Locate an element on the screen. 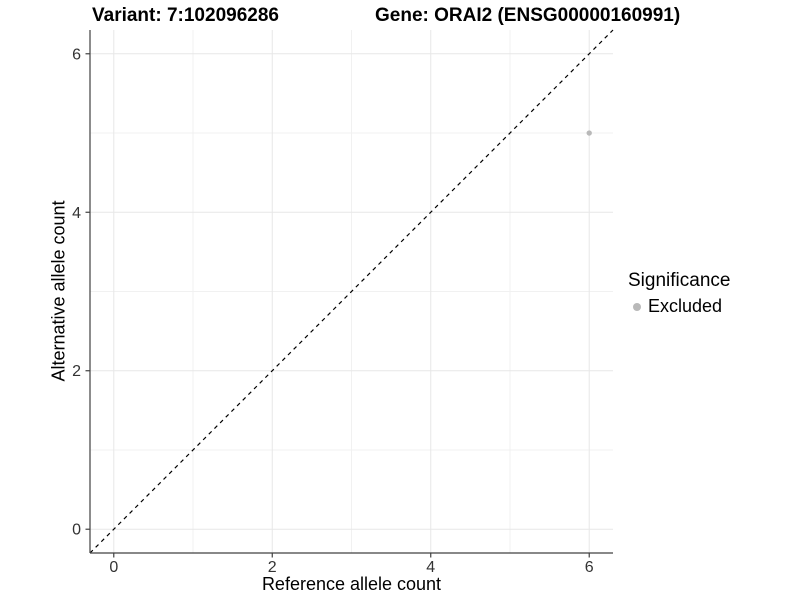  x-tick-label: 2 is located at coordinates (272, 567).